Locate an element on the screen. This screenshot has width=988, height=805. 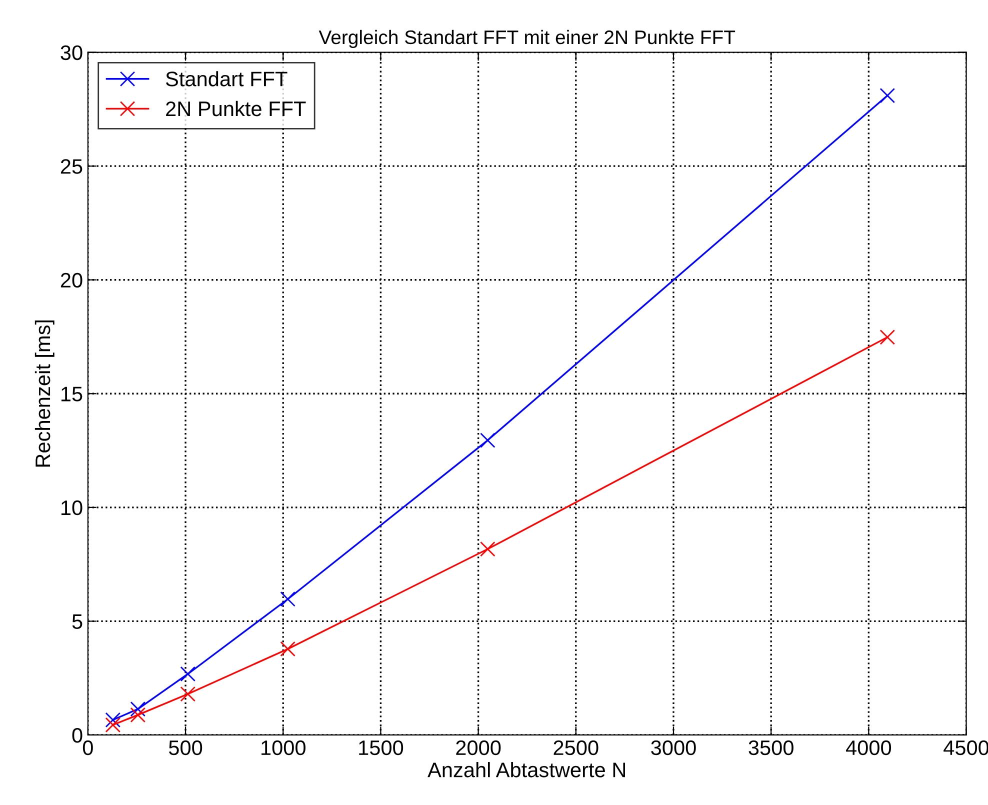
y-tick-label: 15 is located at coordinates (71, 394).